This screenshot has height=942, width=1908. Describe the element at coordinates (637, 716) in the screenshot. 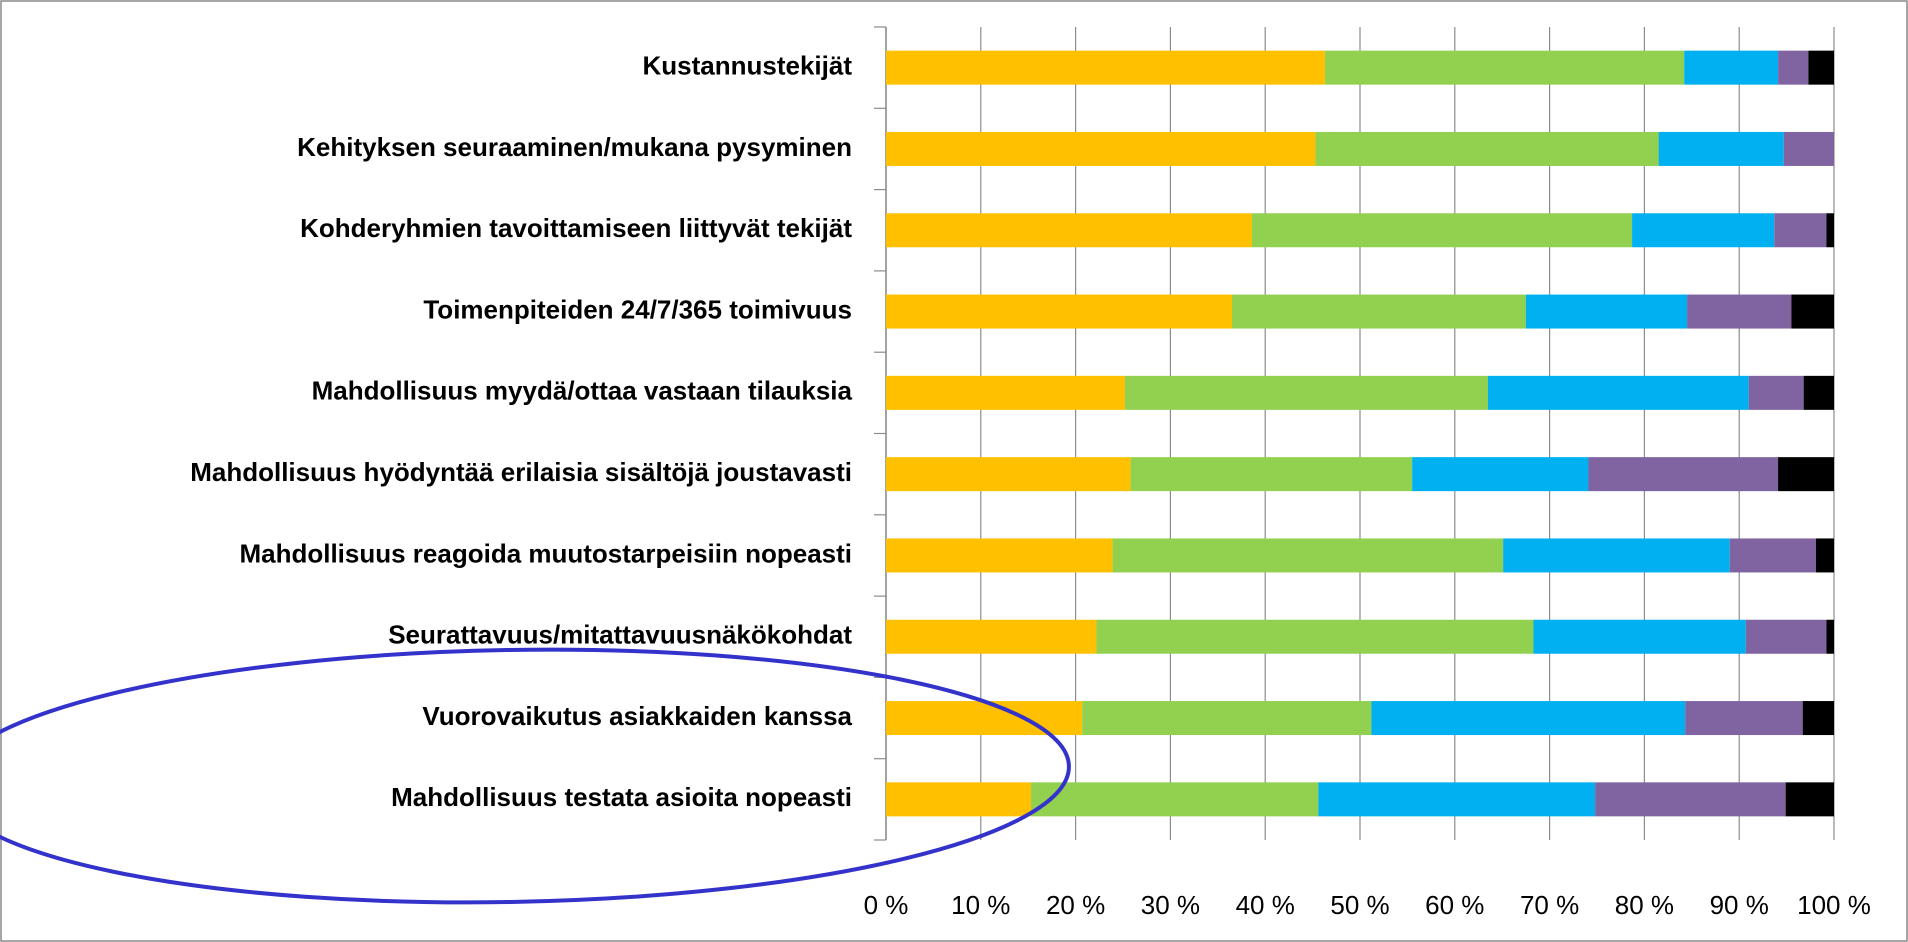

I see `y-tick-label: Vuorovaikutus asiakkaiden kanssa` at that location.